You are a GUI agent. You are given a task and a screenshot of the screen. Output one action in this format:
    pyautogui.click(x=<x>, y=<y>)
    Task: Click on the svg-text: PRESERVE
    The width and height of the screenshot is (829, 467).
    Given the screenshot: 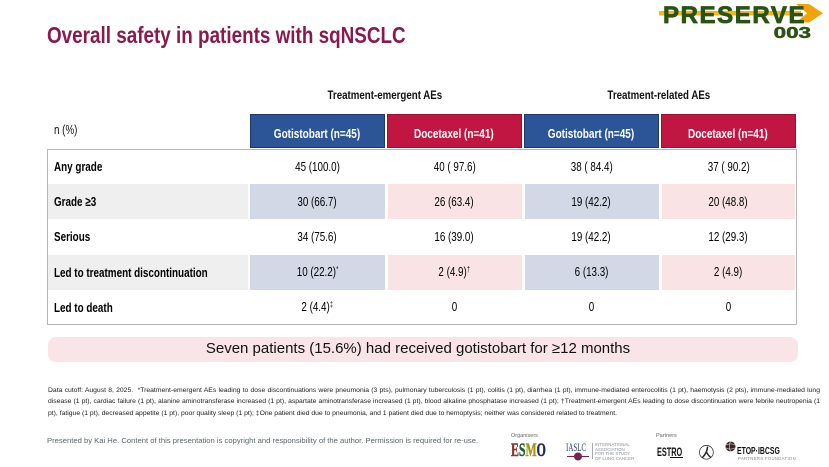 What is the action you would take?
    pyautogui.click(x=734, y=15)
    